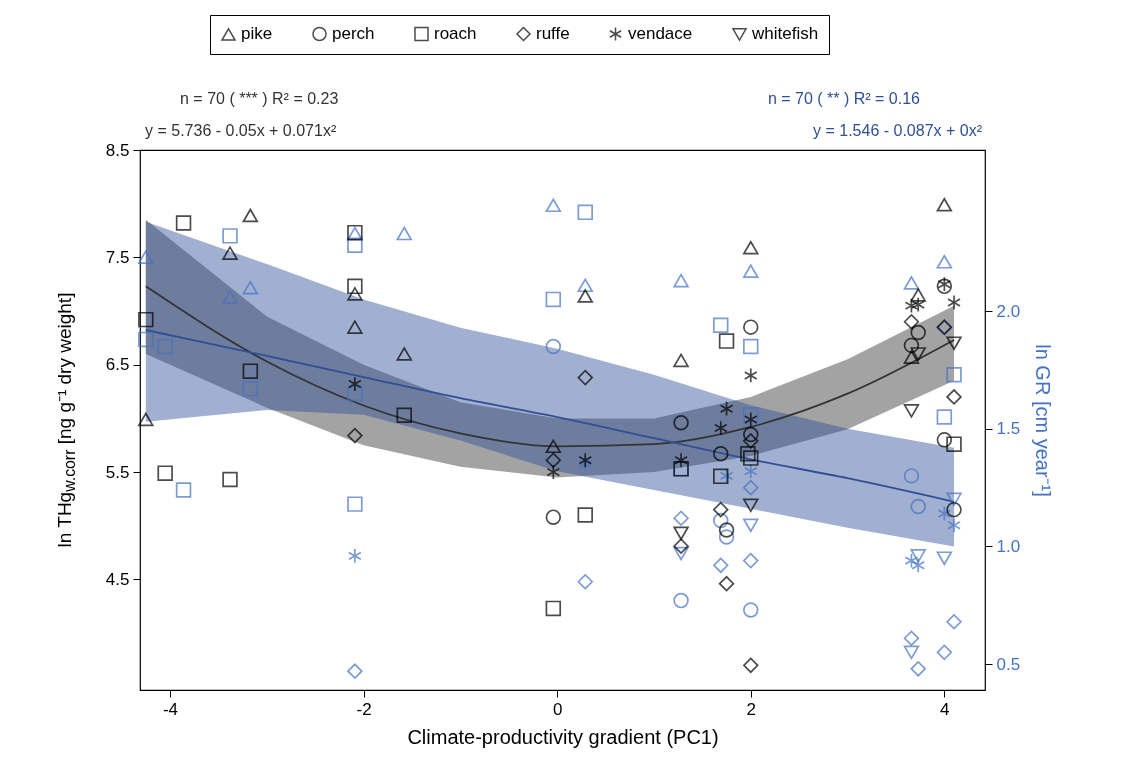 The height and width of the screenshot is (776, 1121). What do you see at coordinates (117, 579) in the screenshot?
I see `y-tick-label: 4.5` at bounding box center [117, 579].